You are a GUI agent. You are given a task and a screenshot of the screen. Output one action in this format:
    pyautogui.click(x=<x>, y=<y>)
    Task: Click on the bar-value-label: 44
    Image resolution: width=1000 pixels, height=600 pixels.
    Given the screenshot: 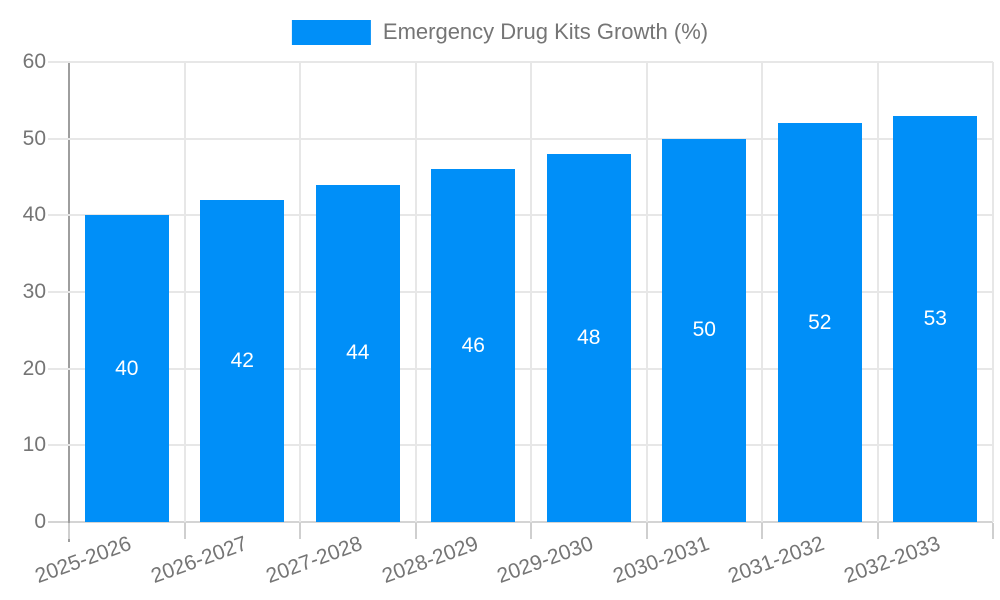 What is the action you would take?
    pyautogui.click(x=358, y=353)
    